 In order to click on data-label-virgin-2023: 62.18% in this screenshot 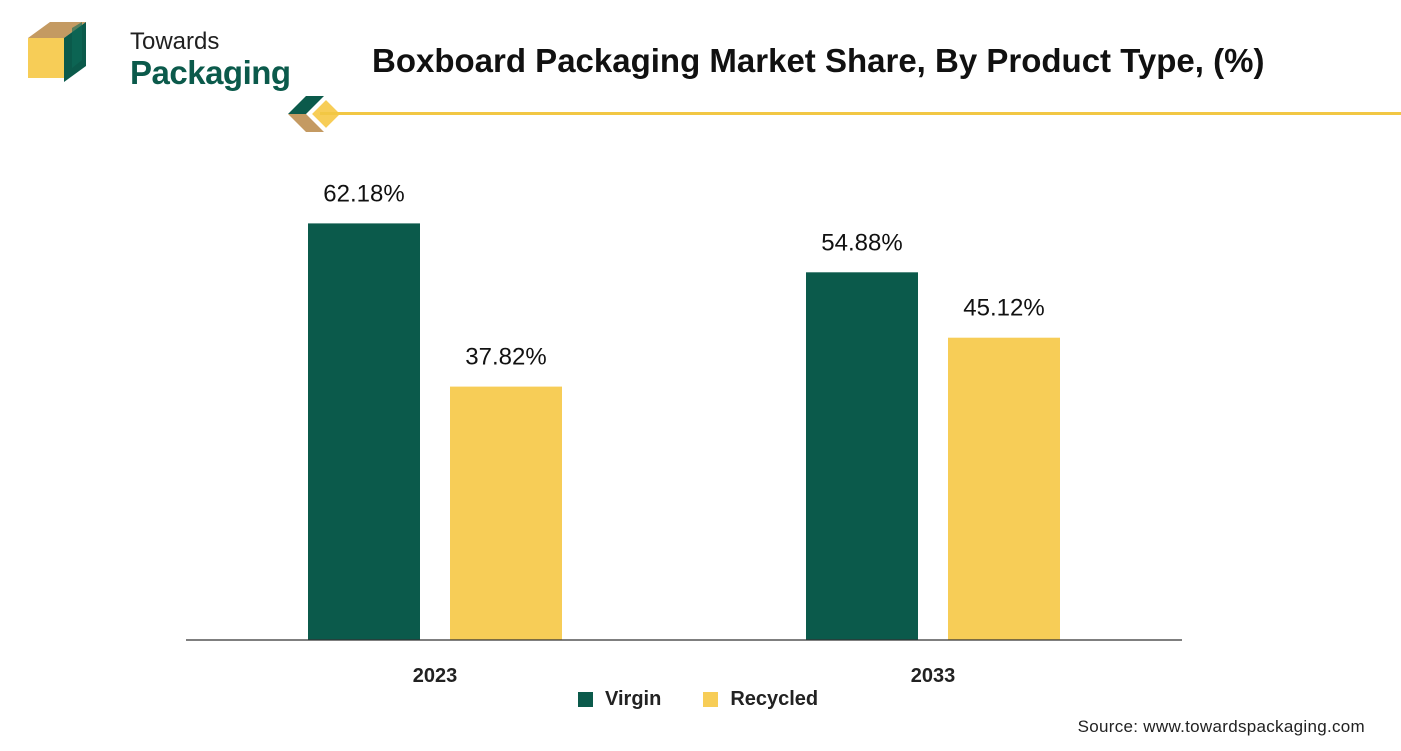, I will do `click(363, 193)`.